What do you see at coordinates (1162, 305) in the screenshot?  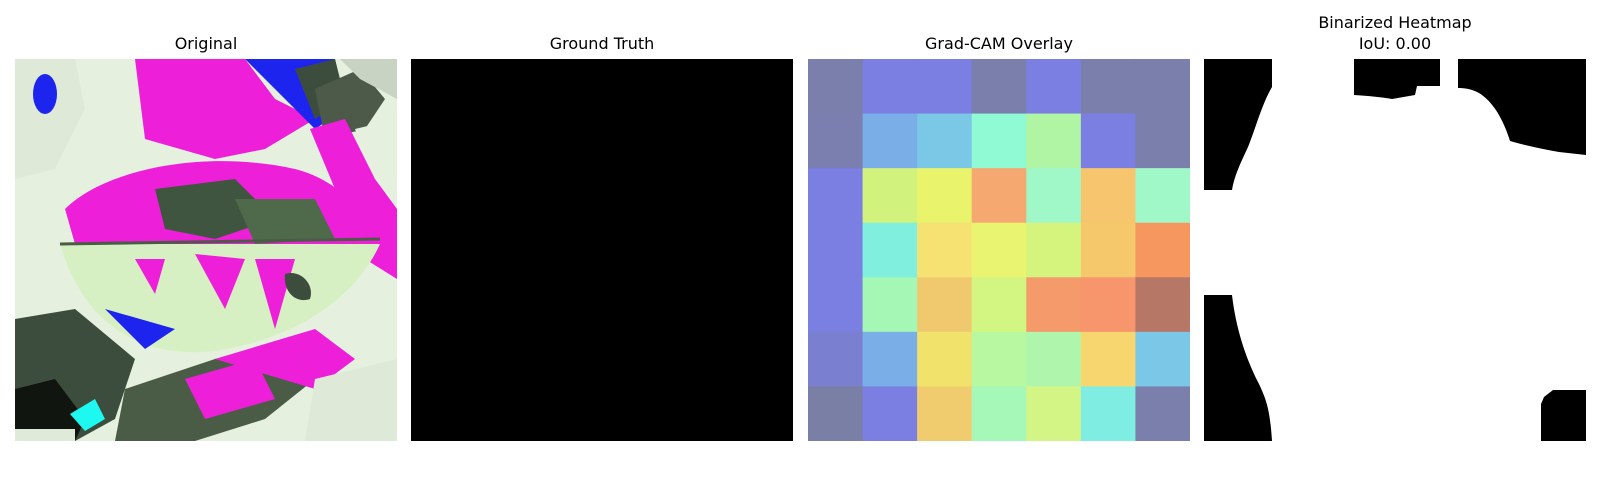 I see `heatmap-cell-r4-c6` at bounding box center [1162, 305].